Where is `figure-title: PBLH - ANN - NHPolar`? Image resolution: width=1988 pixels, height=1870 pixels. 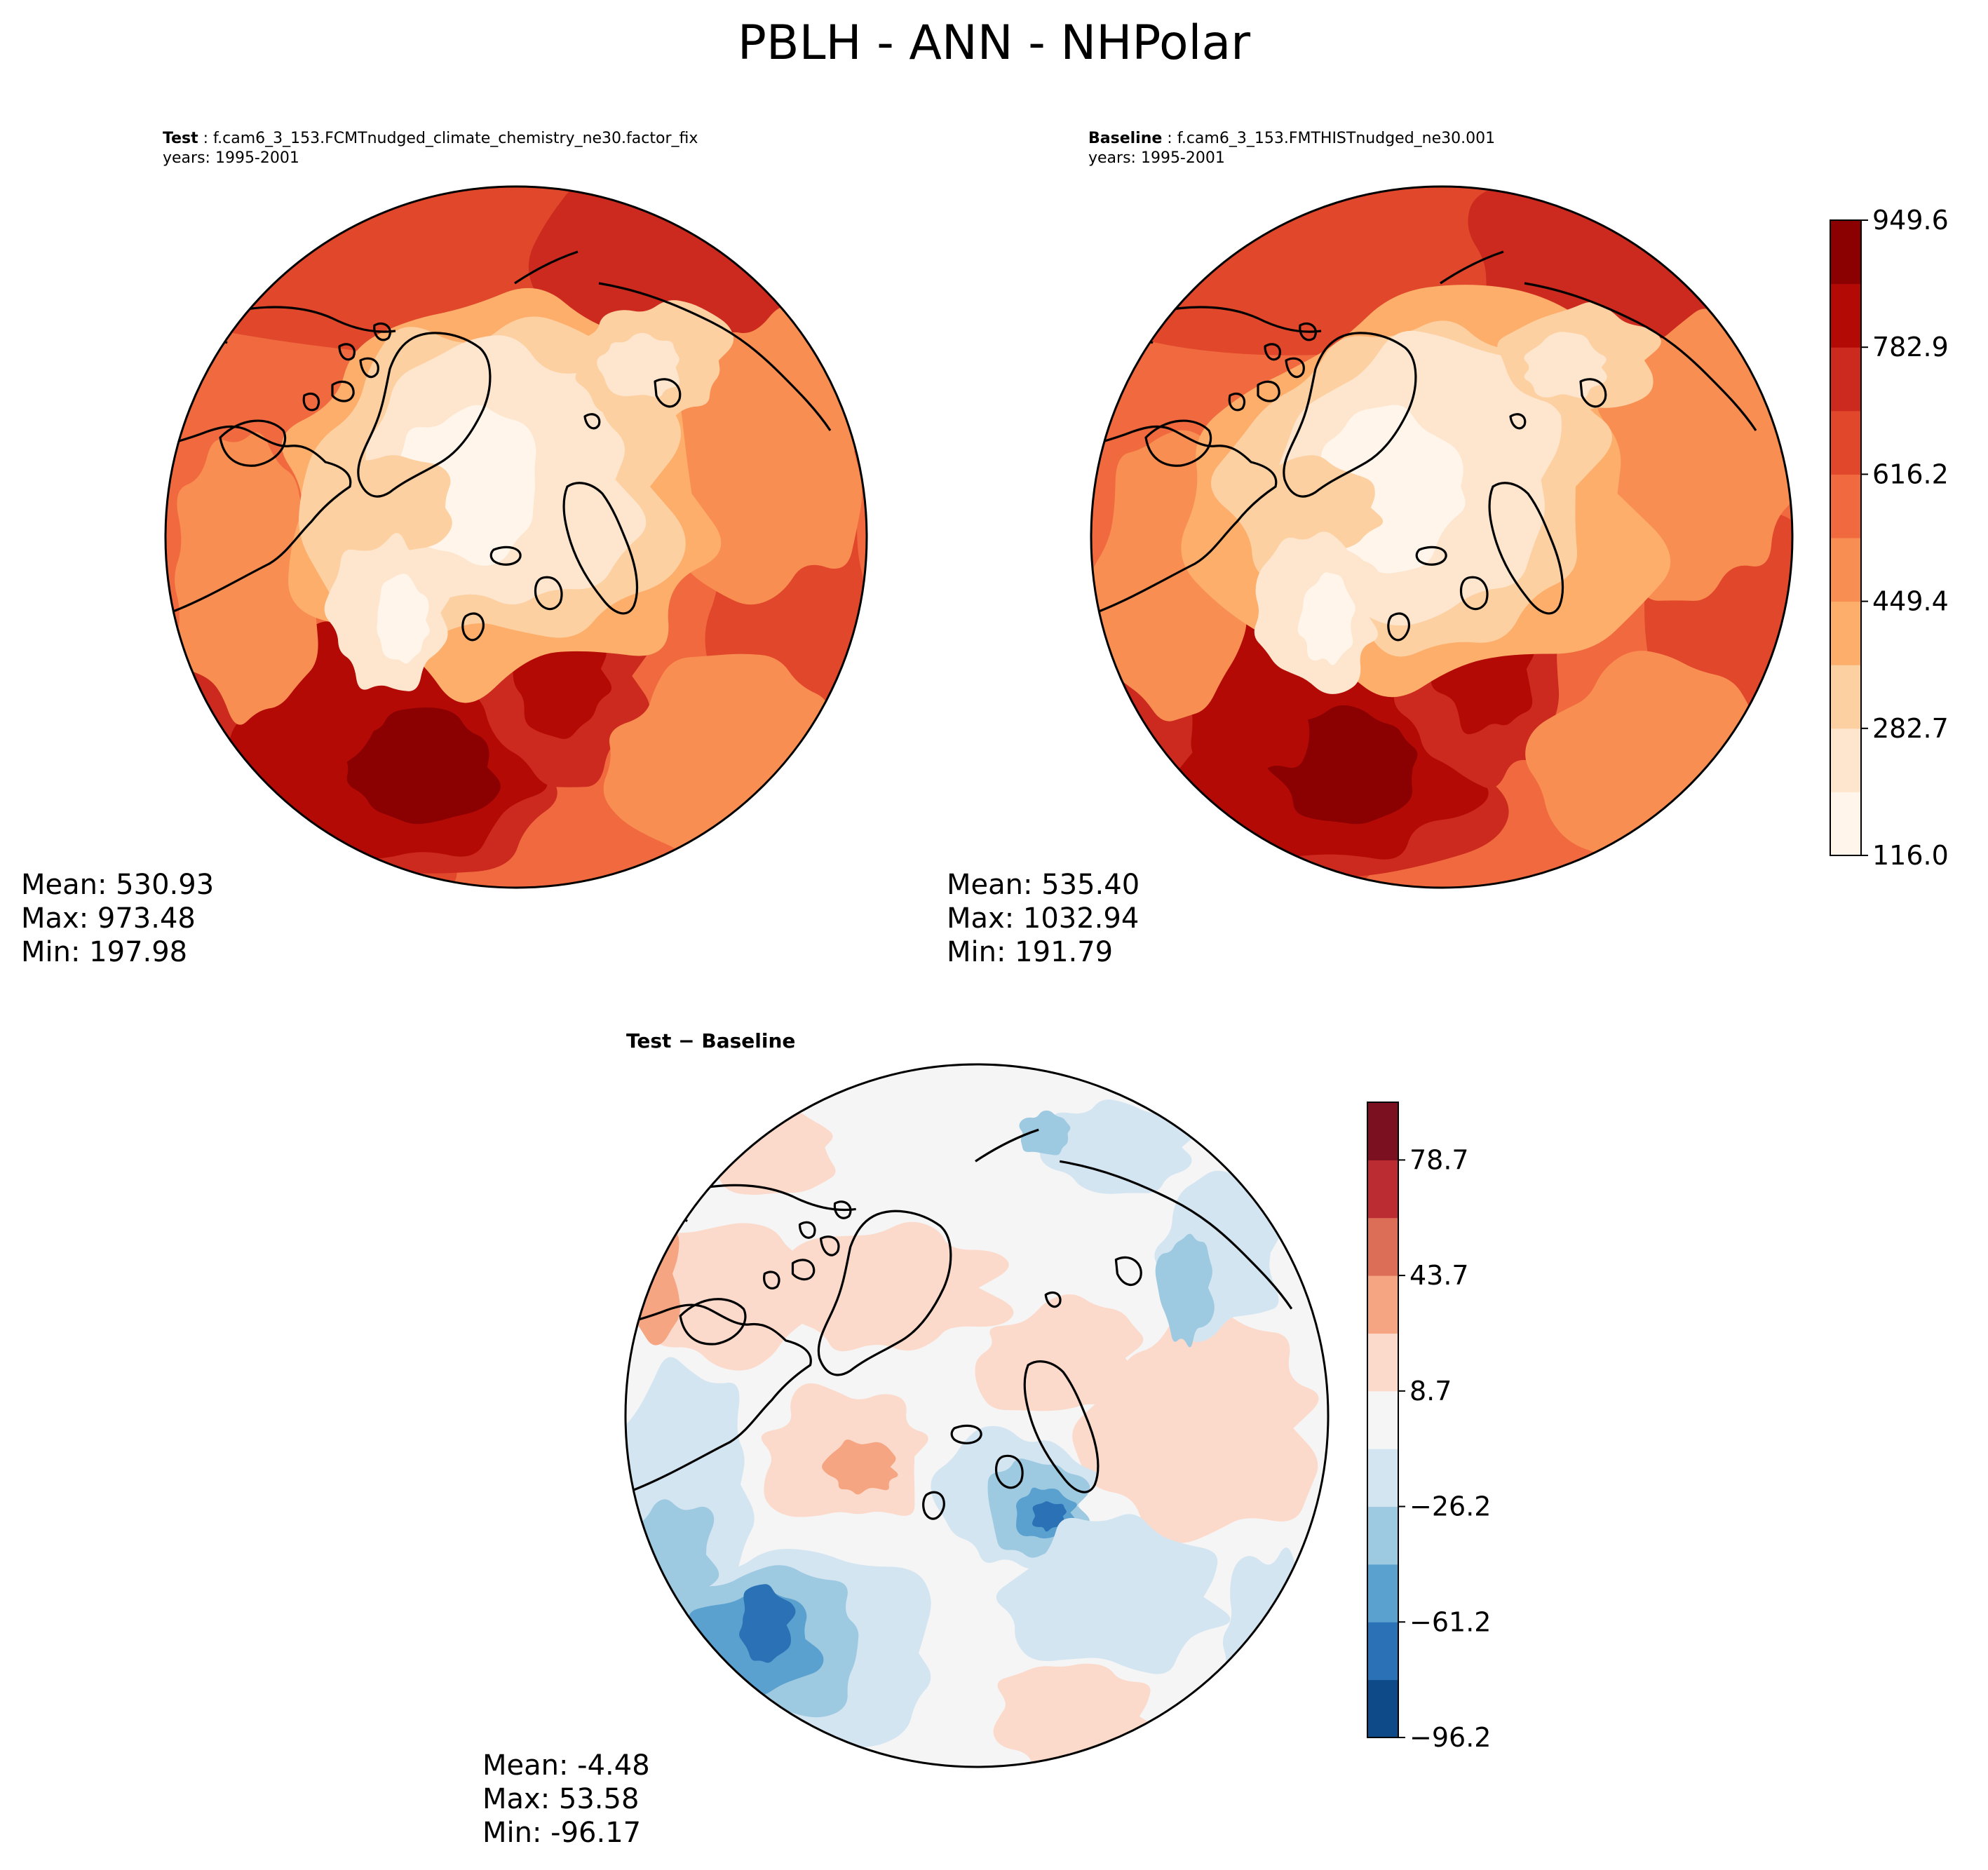
figure-title: PBLH - ANN - NHPolar is located at coordinates (994, 43).